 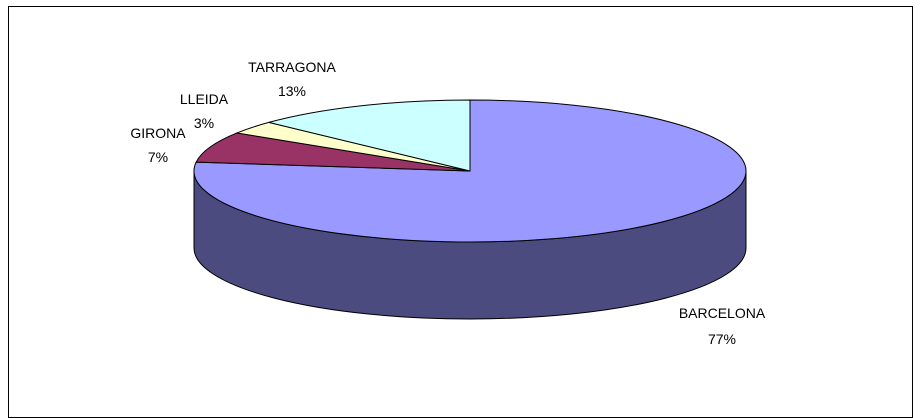 What do you see at coordinates (204, 123) in the screenshot?
I see `slice-percent-lleida: 3%` at bounding box center [204, 123].